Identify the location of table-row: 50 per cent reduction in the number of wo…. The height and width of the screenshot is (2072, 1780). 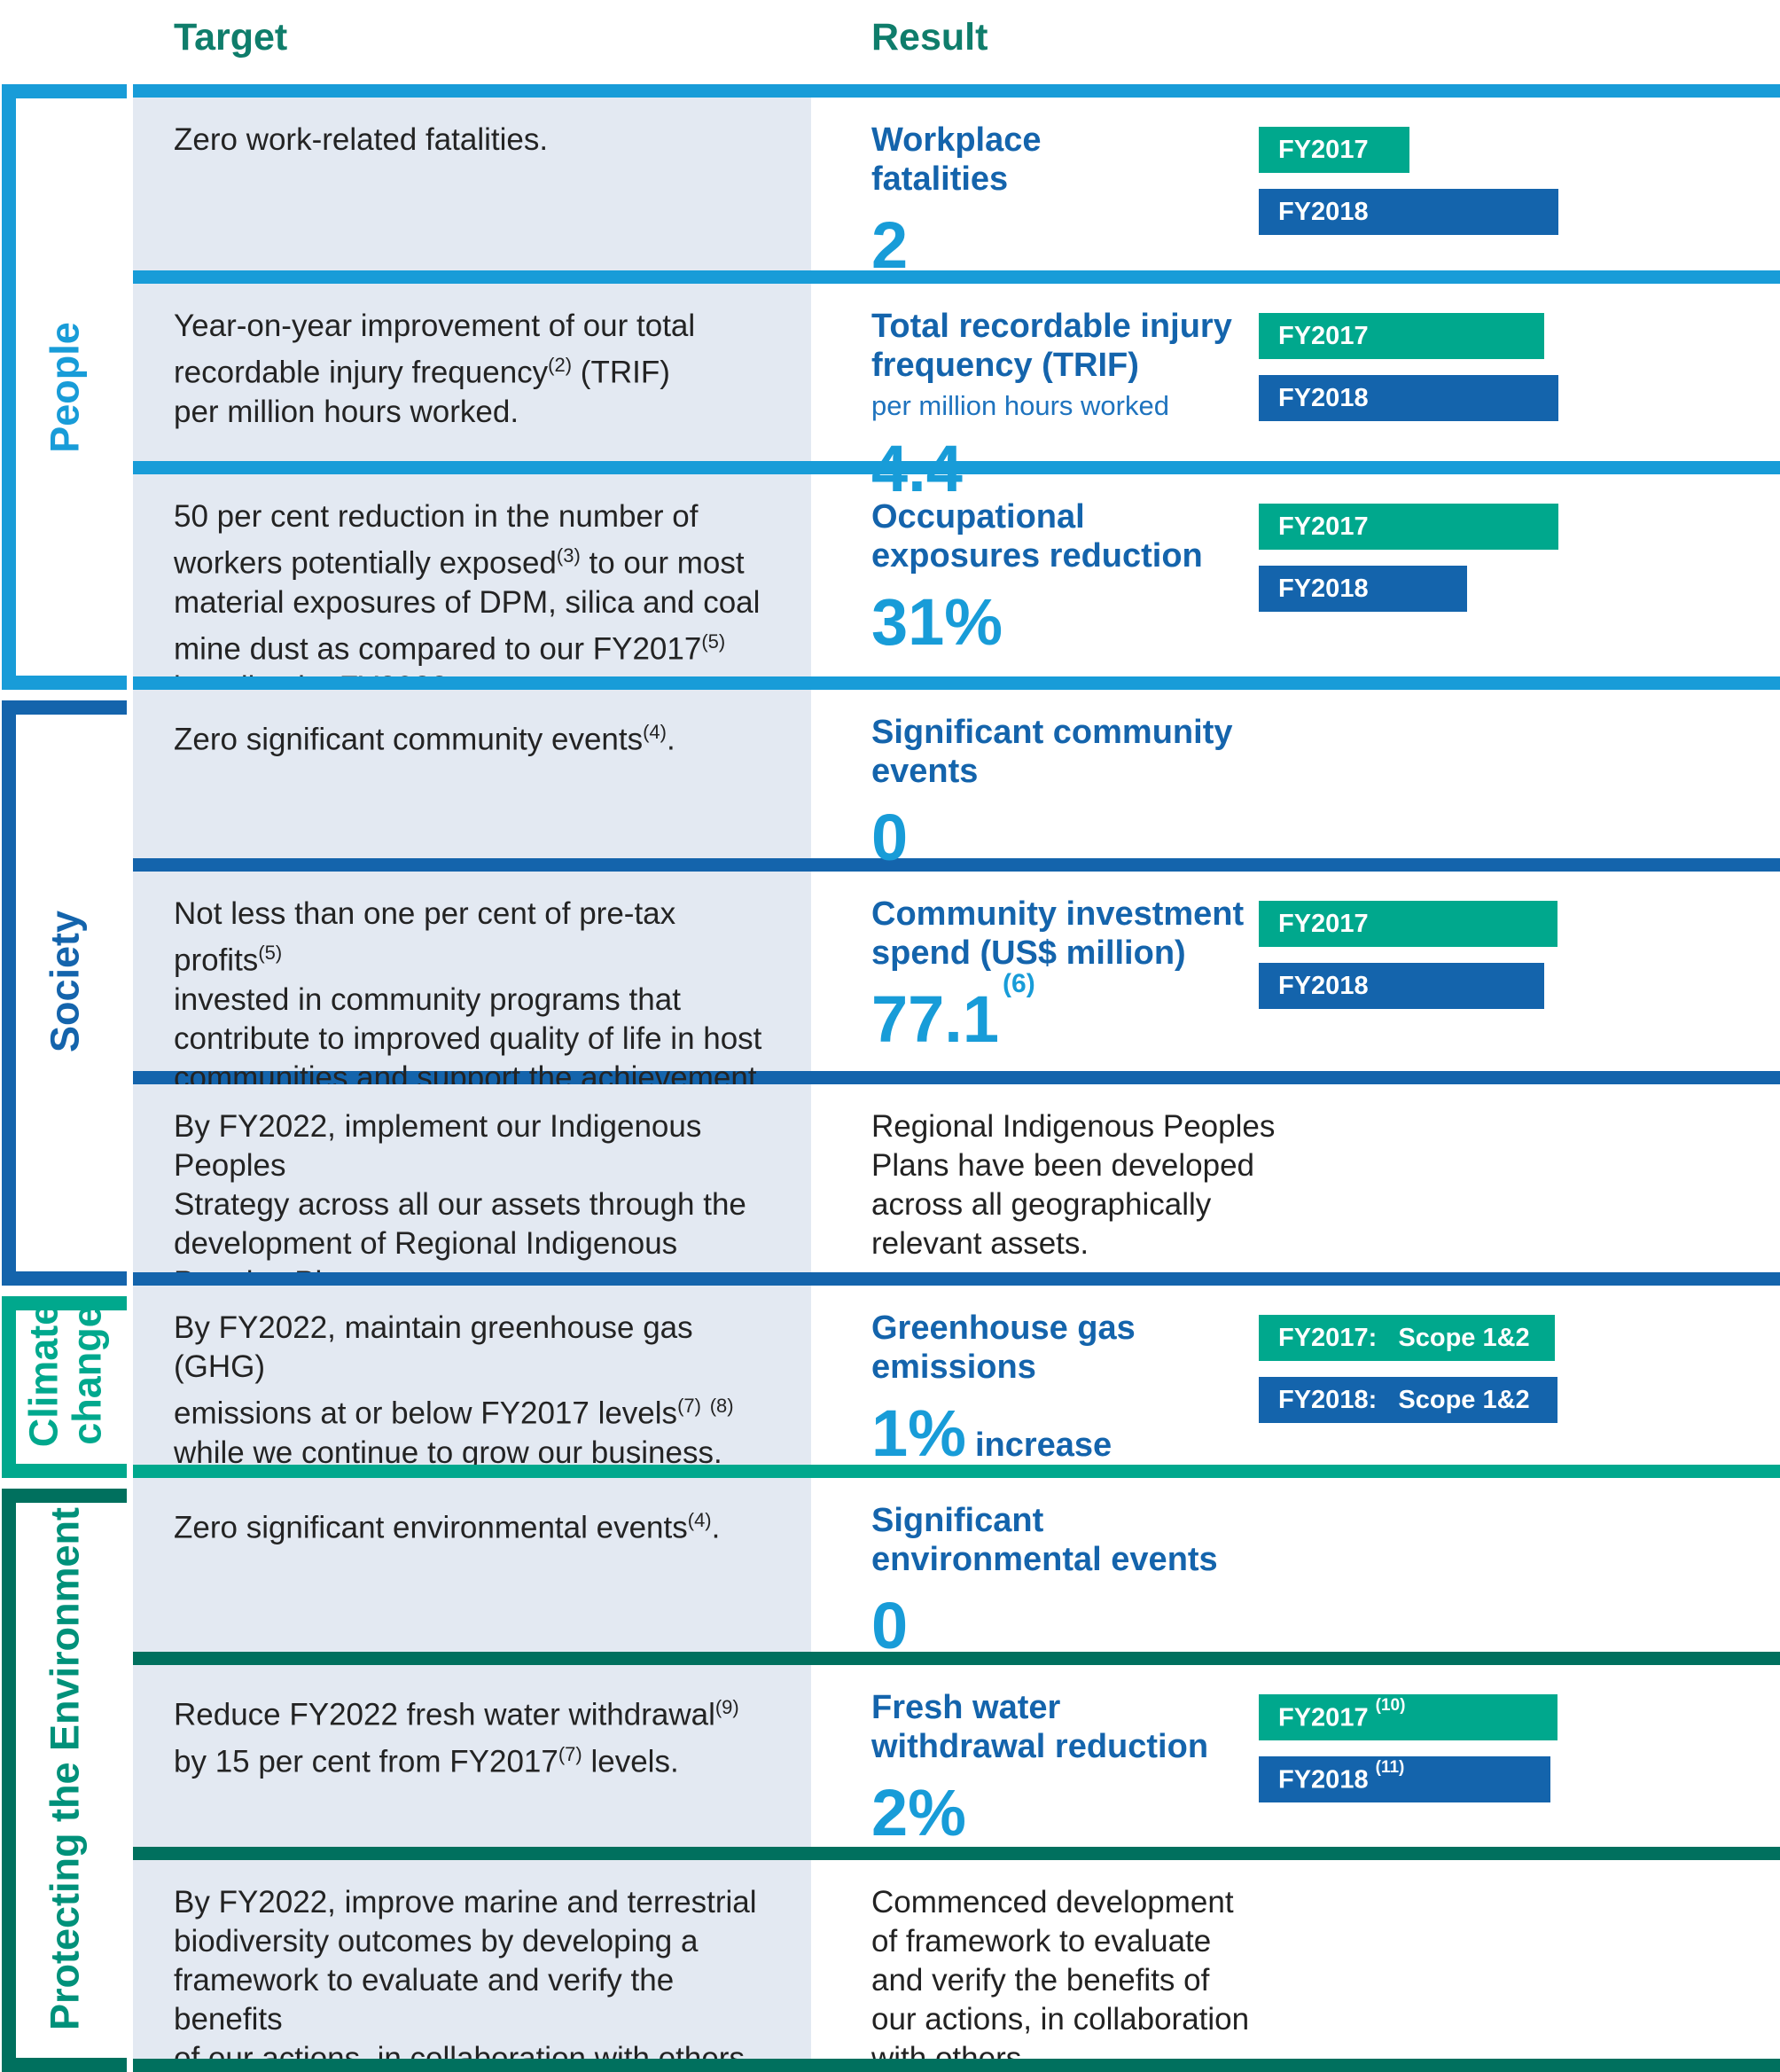
(956, 589).